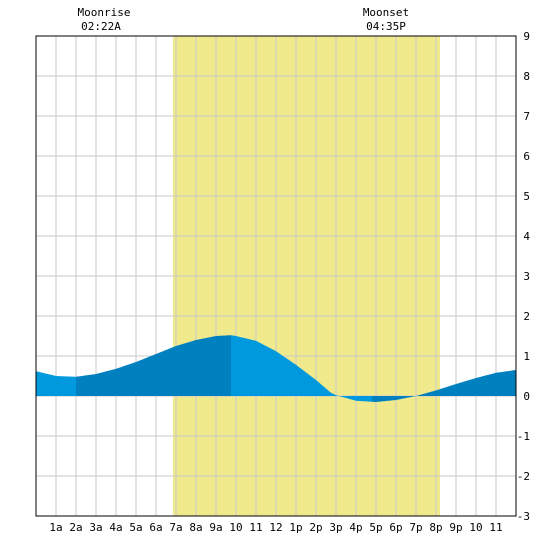  I want to click on y-tick-label: -3, so click(523, 516).